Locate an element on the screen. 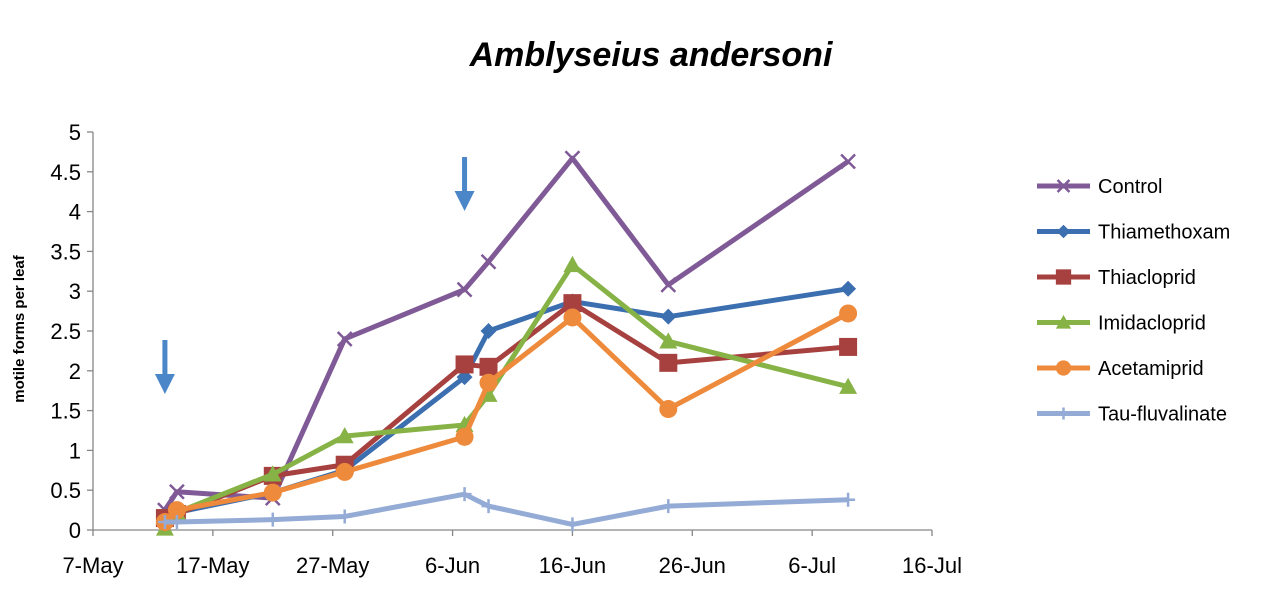 The height and width of the screenshot is (591, 1284). y-tick-label: 0 is located at coordinates (75, 530).